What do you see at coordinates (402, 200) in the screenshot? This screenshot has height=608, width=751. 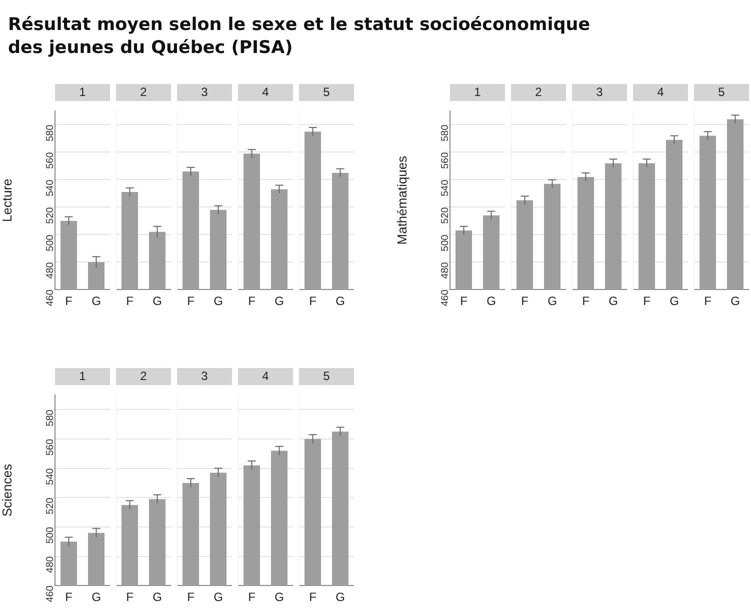 I see `y-axis-title: Mathématiques` at bounding box center [402, 200].